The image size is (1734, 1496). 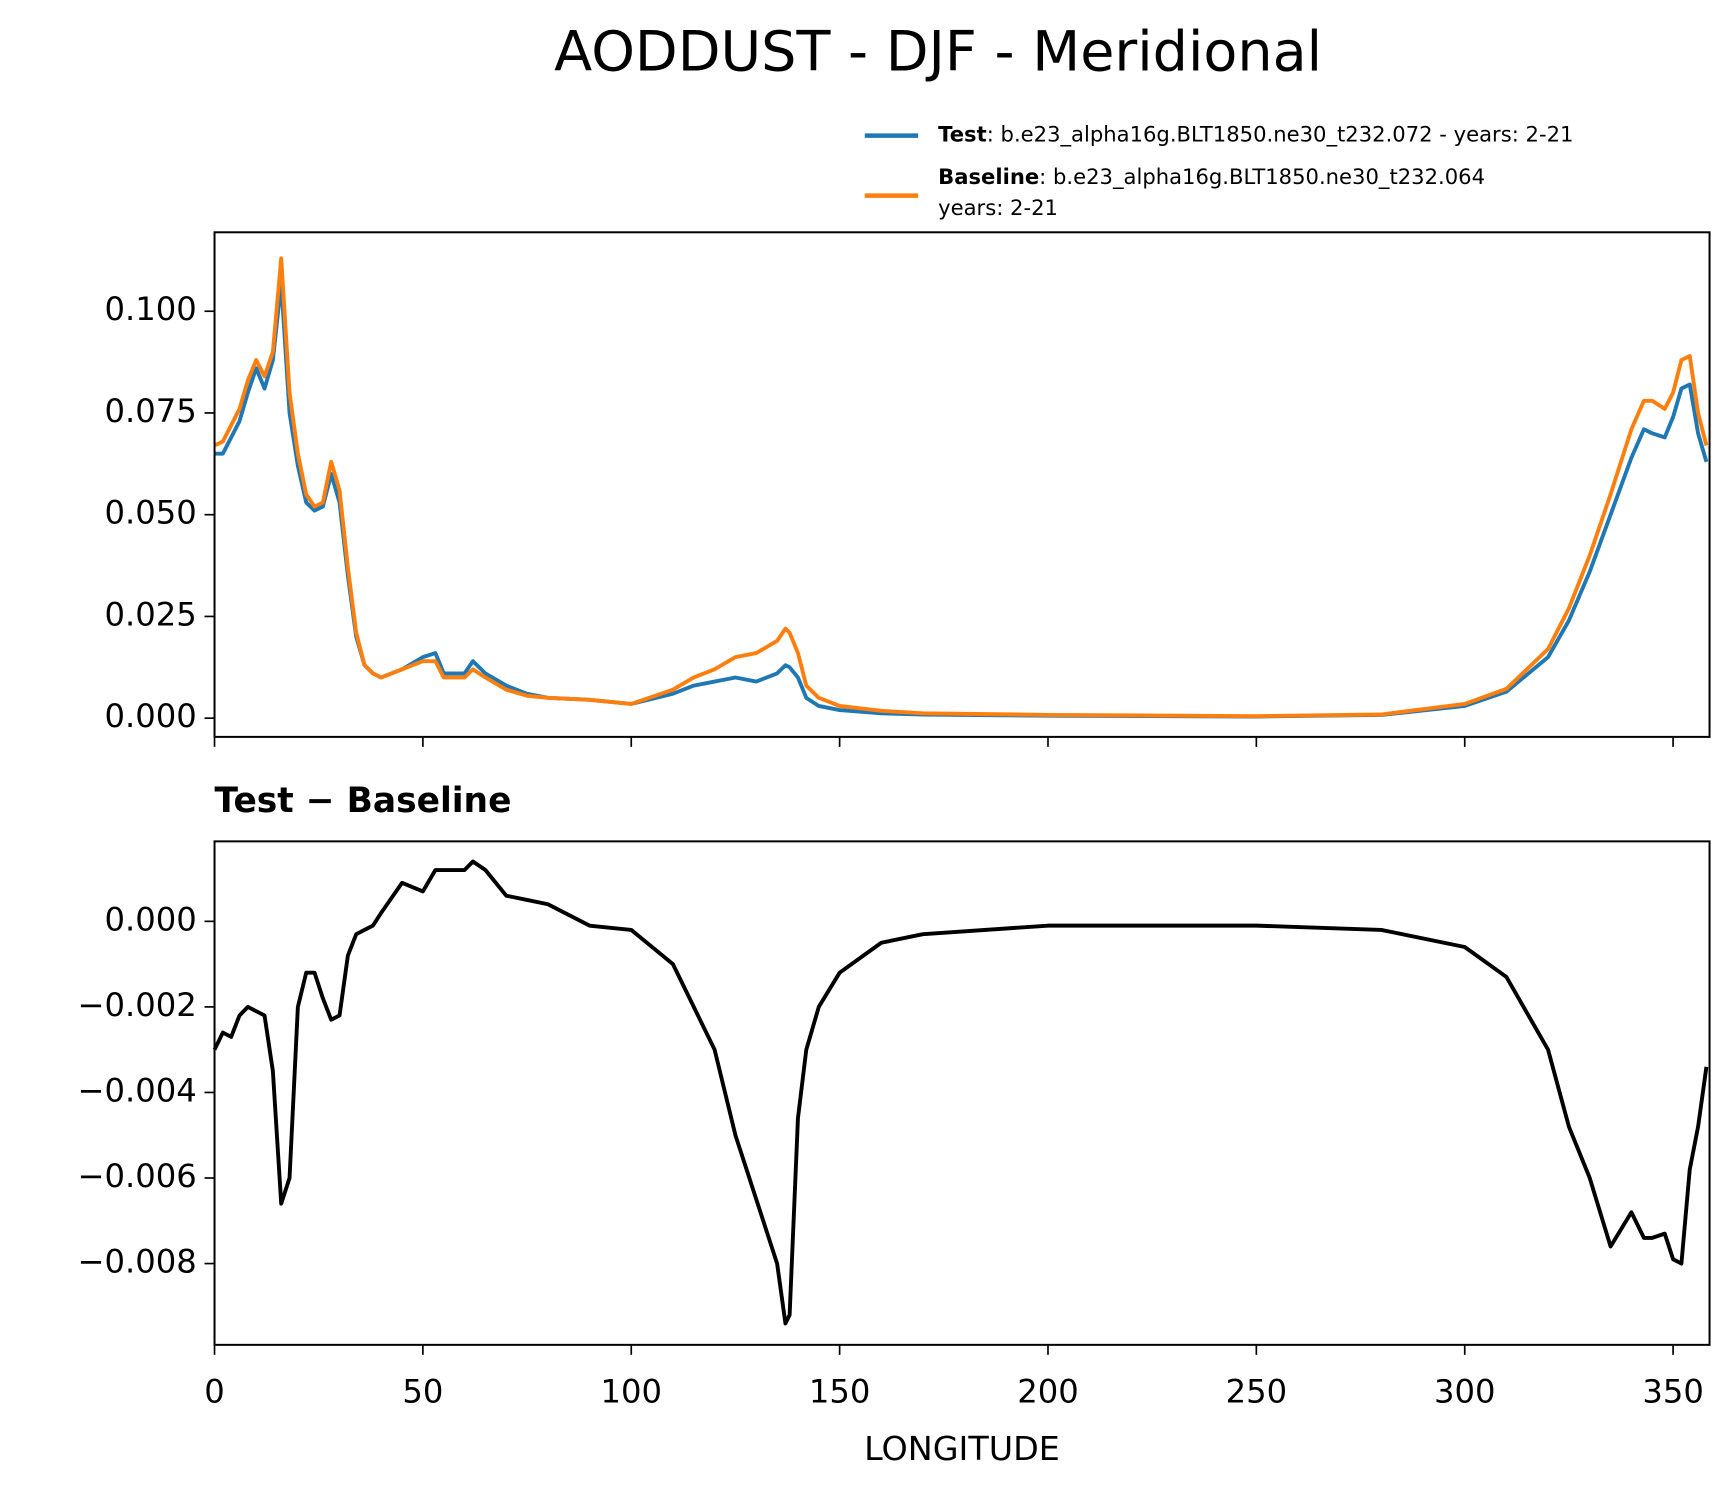 What do you see at coordinates (150, 309) in the screenshot?
I see `y-tick-label: 0.100` at bounding box center [150, 309].